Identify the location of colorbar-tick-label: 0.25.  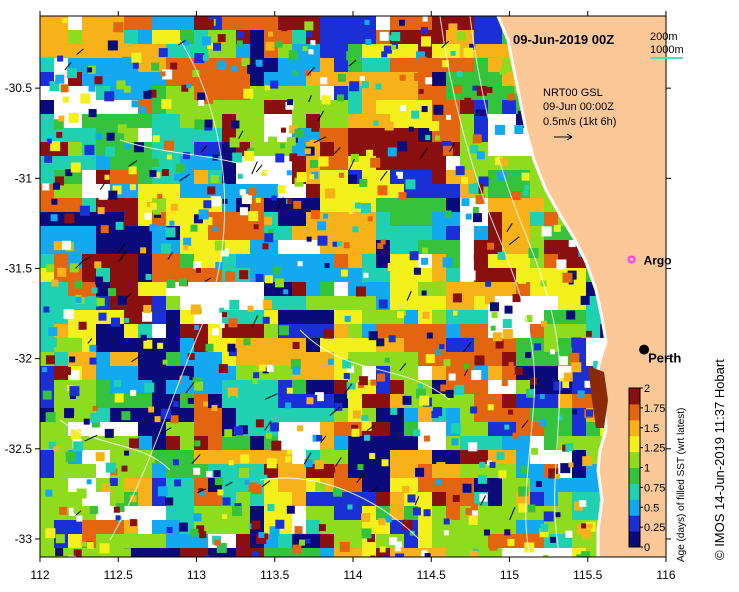
(654, 528).